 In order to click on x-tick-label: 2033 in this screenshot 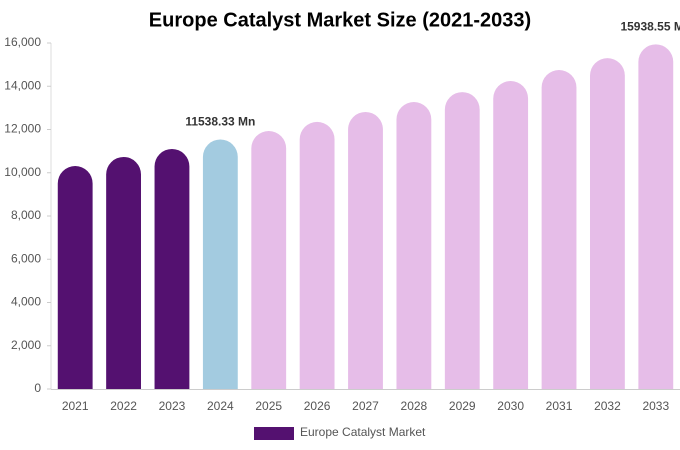, I will do `click(655, 406)`.